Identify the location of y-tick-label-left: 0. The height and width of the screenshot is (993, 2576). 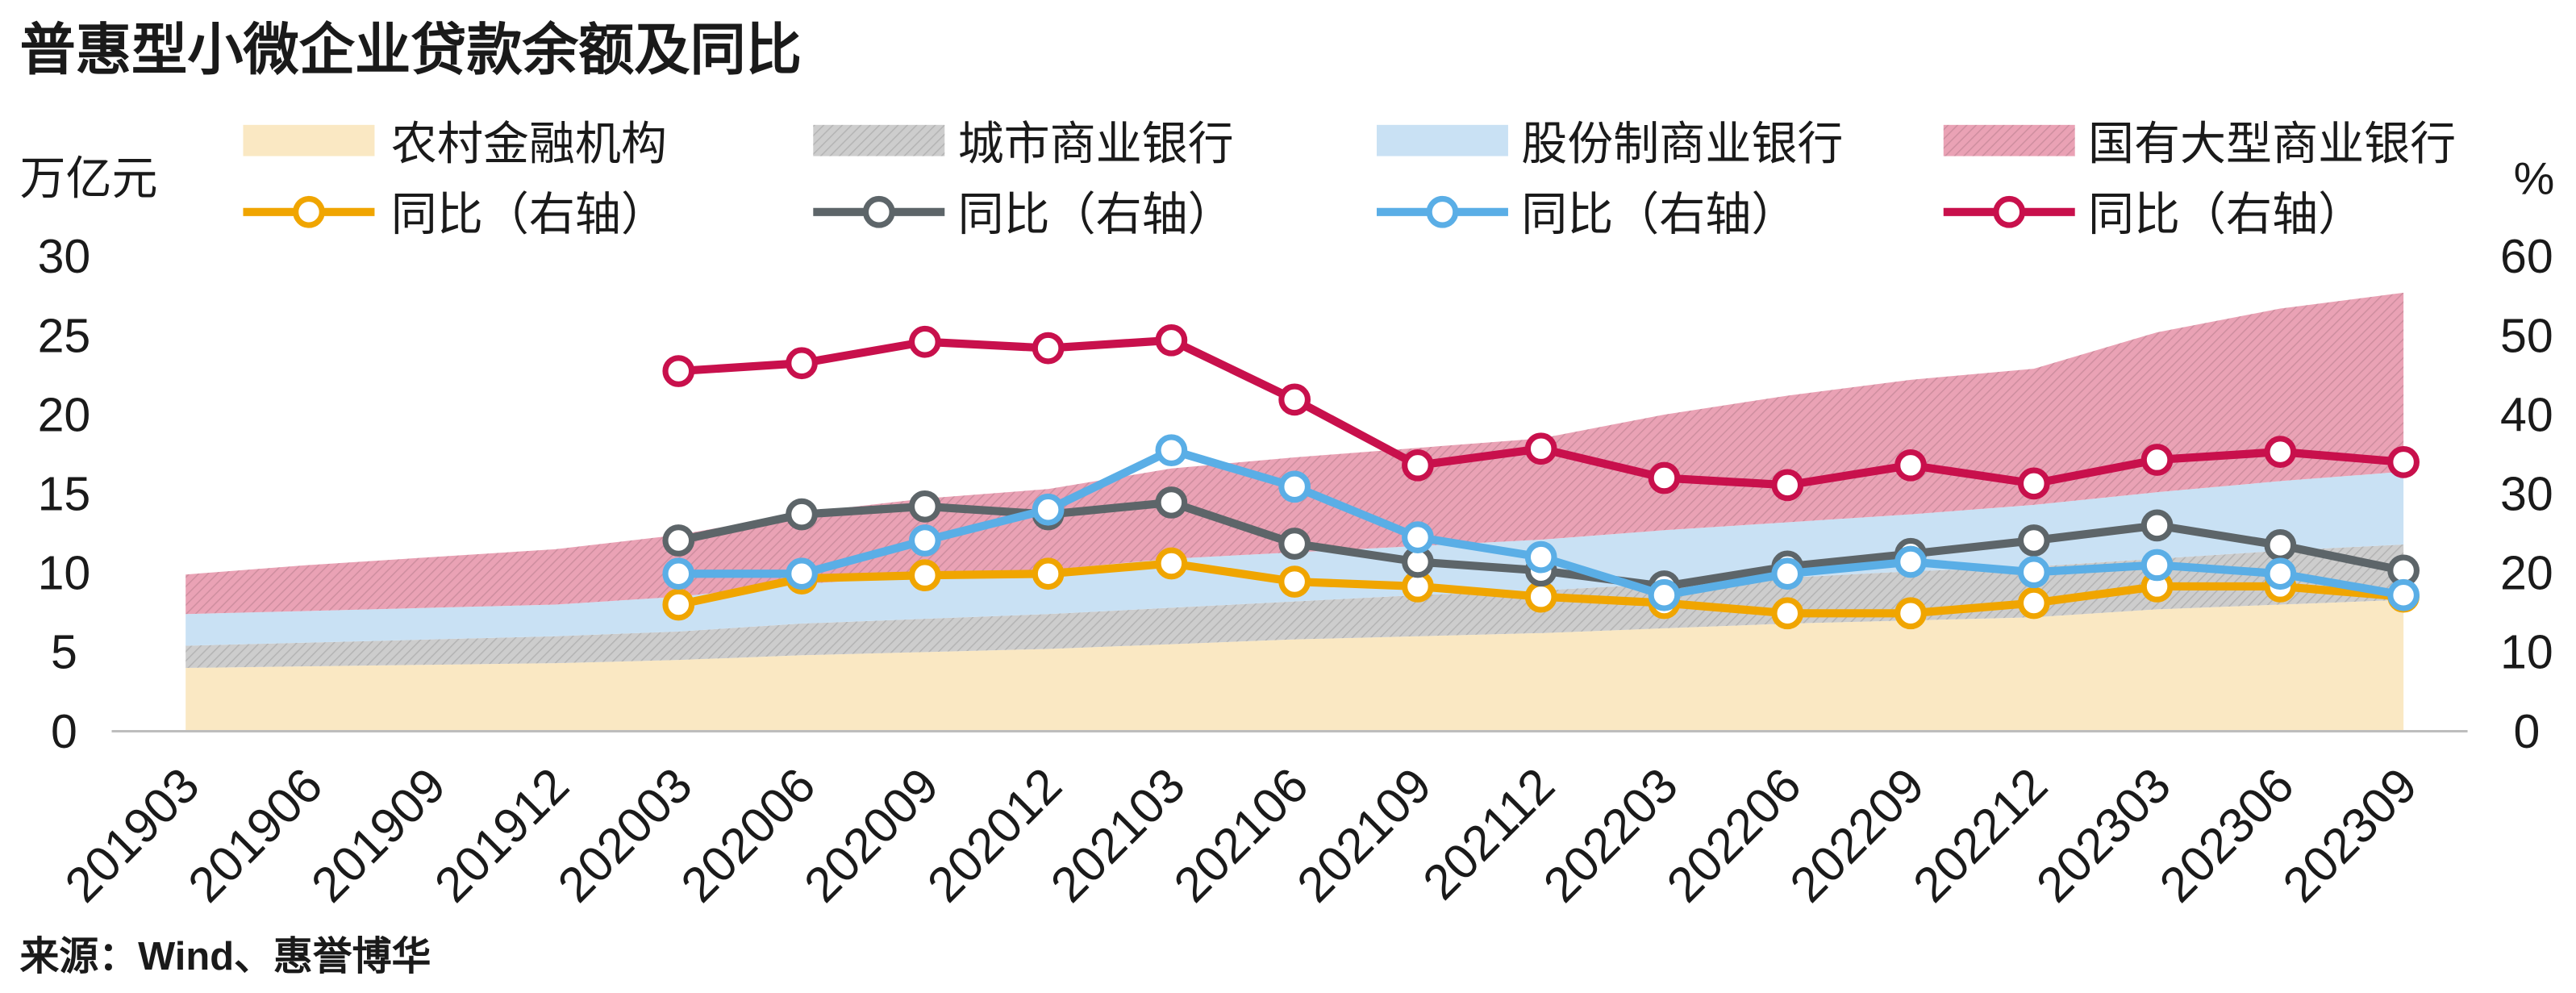
(64, 731).